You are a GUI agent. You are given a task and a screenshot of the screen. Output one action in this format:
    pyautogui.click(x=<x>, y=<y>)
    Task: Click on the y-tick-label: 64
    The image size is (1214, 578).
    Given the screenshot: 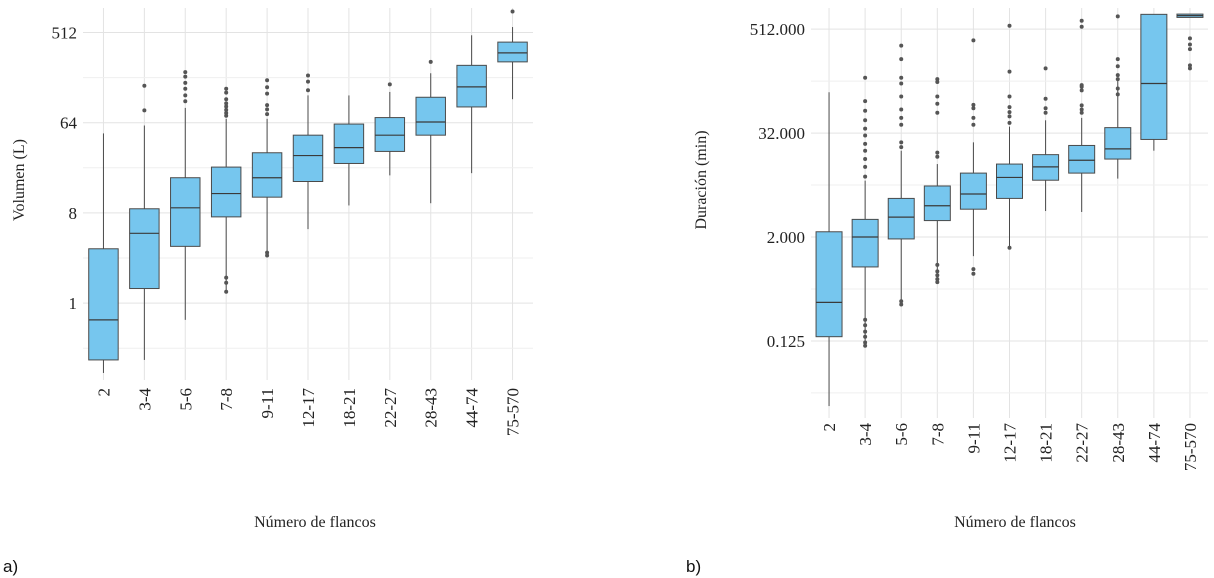 What is the action you would take?
    pyautogui.click(x=69, y=123)
    